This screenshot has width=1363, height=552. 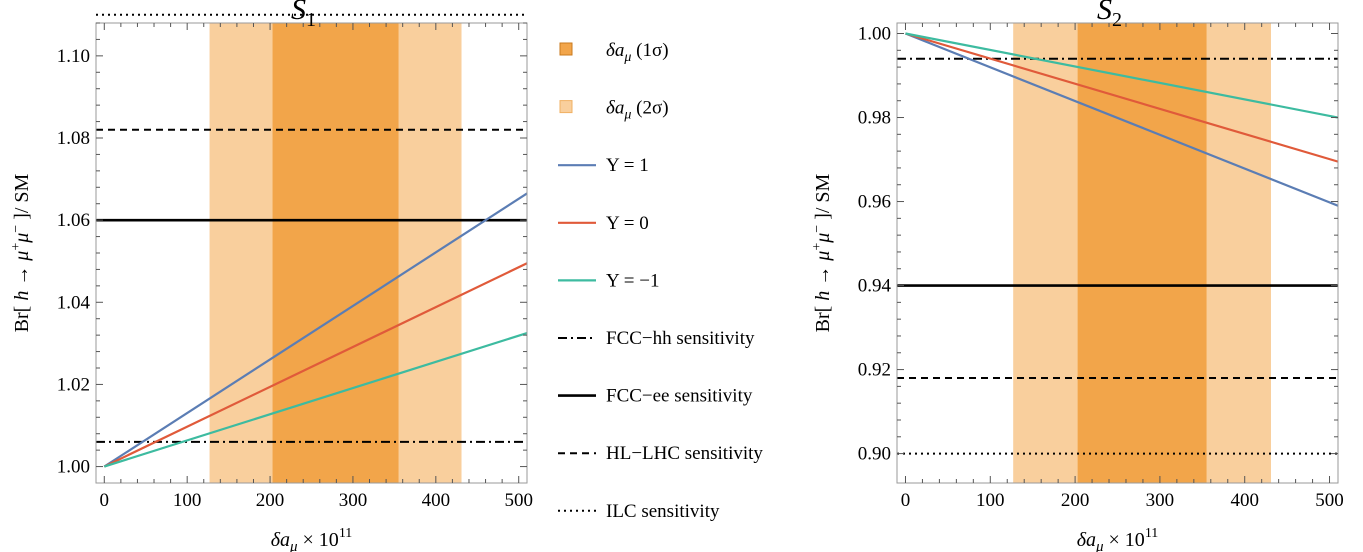 I want to click on legend-text: ILC sensitivity, so click(x=663, y=511).